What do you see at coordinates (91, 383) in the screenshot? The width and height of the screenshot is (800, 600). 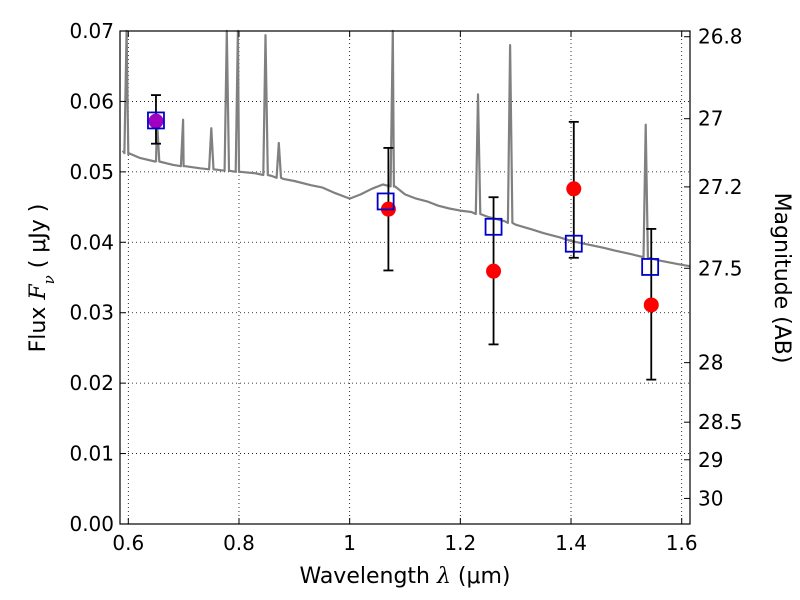 I see `y-tick-label-2: 0.02` at bounding box center [91, 383].